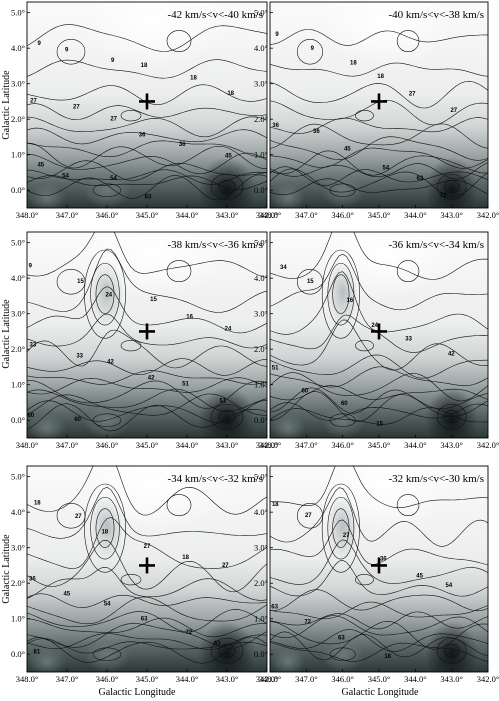 The width and height of the screenshot is (499, 701). I want to click on y-axis-label-middle: Galactic Latitude, so click(6, 334).